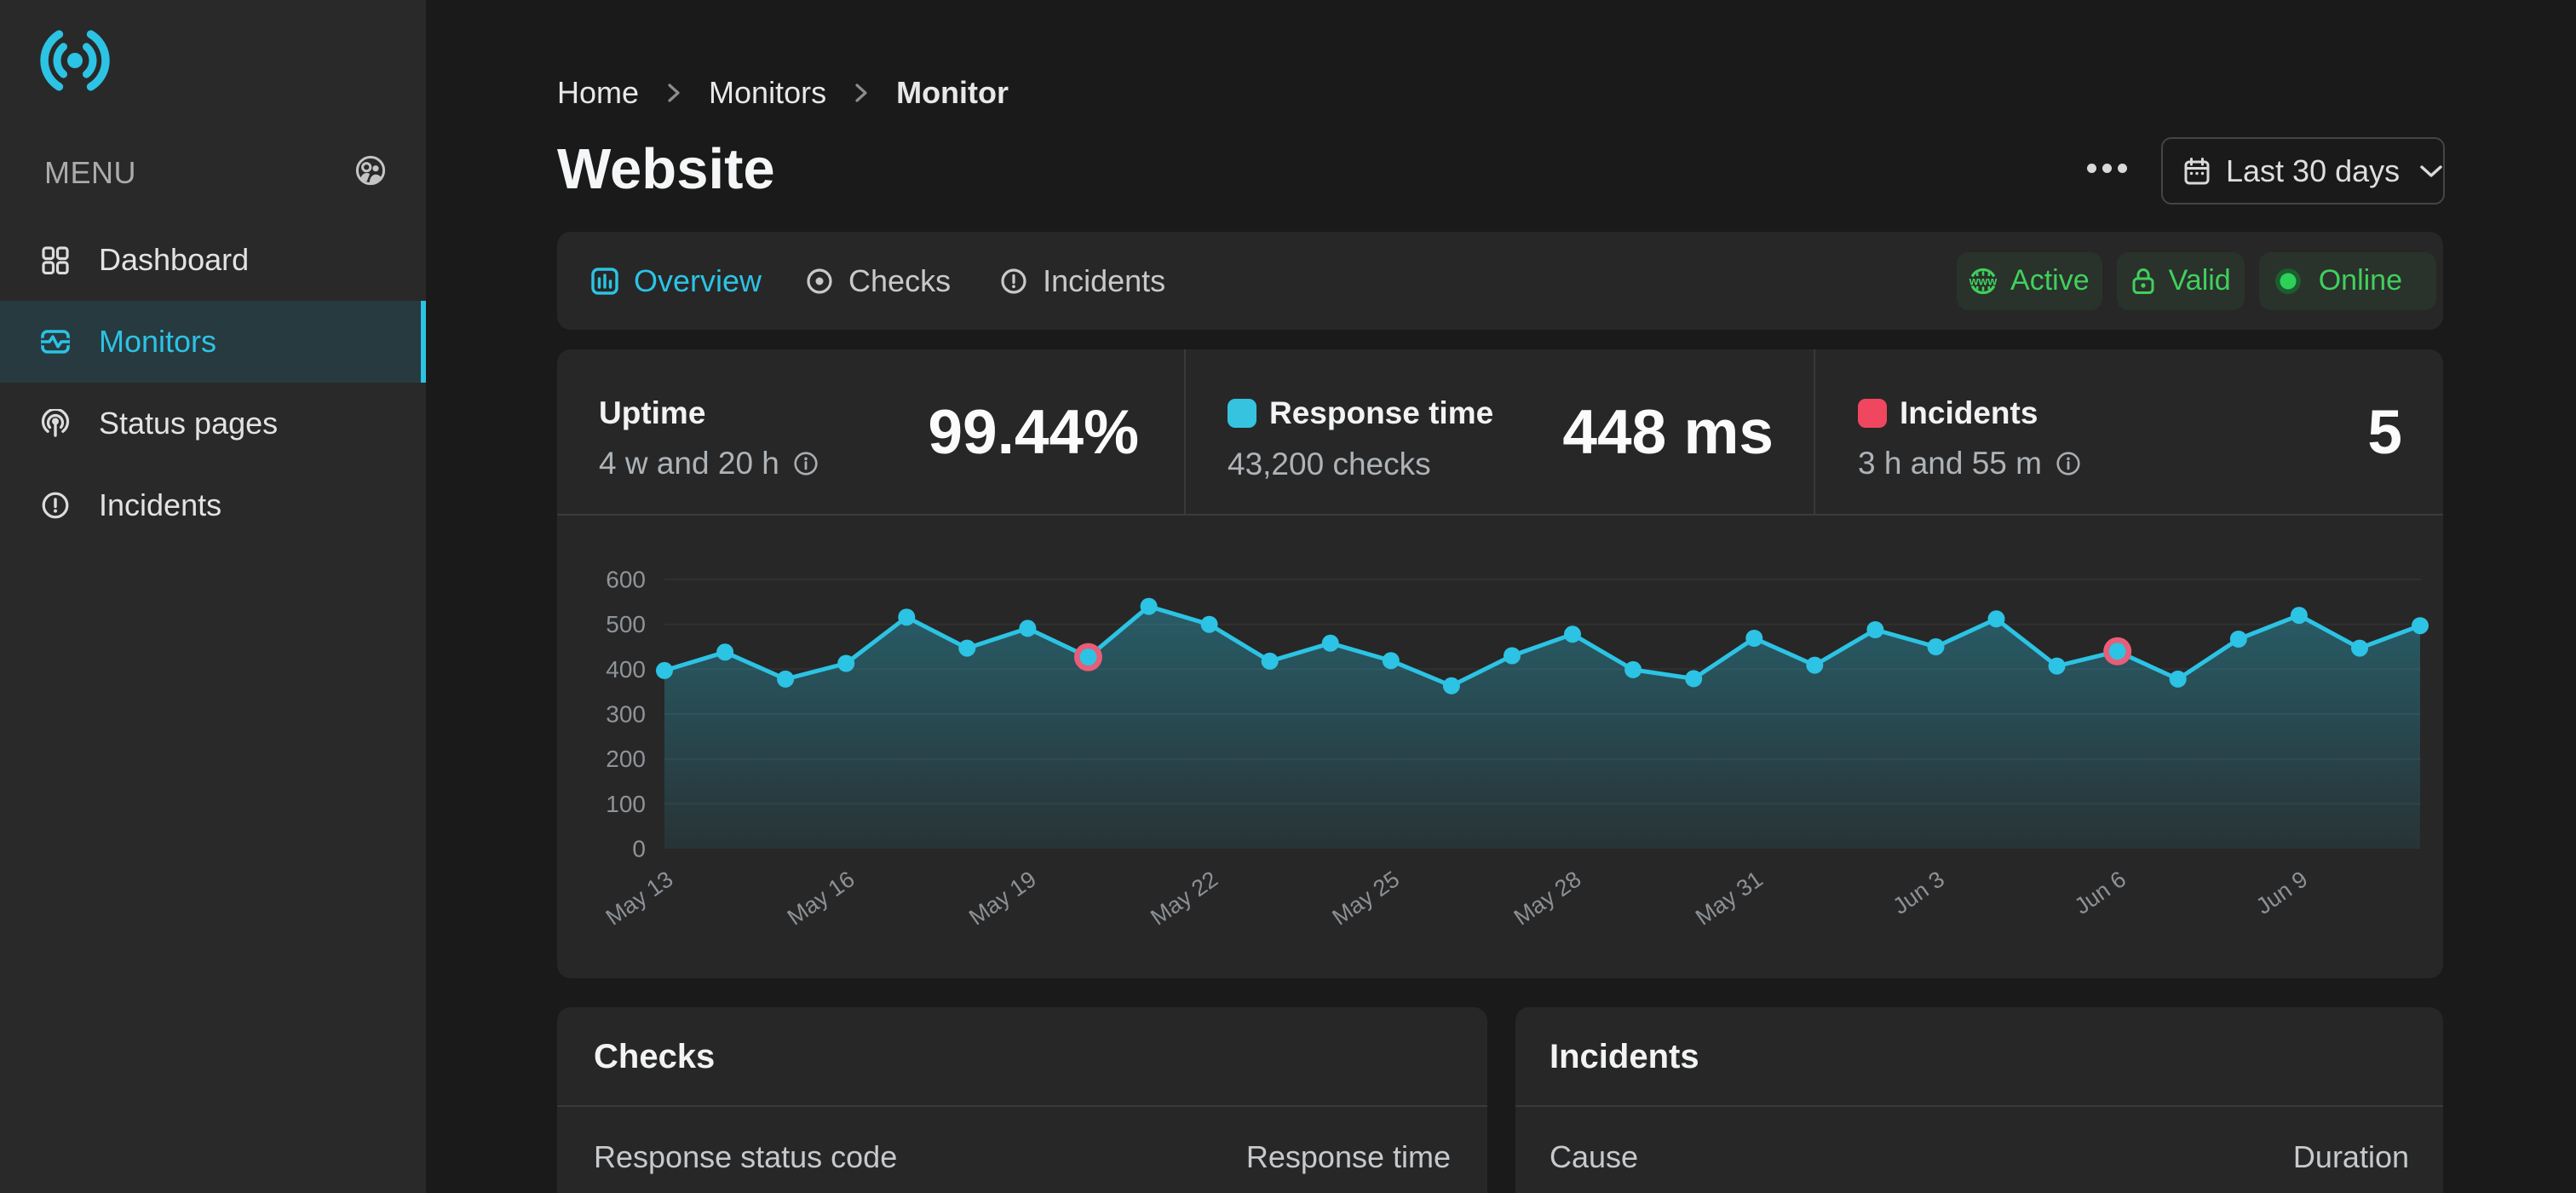 The width and height of the screenshot is (2576, 1193). What do you see at coordinates (626, 624) in the screenshot?
I see `svg-text: 500` at bounding box center [626, 624].